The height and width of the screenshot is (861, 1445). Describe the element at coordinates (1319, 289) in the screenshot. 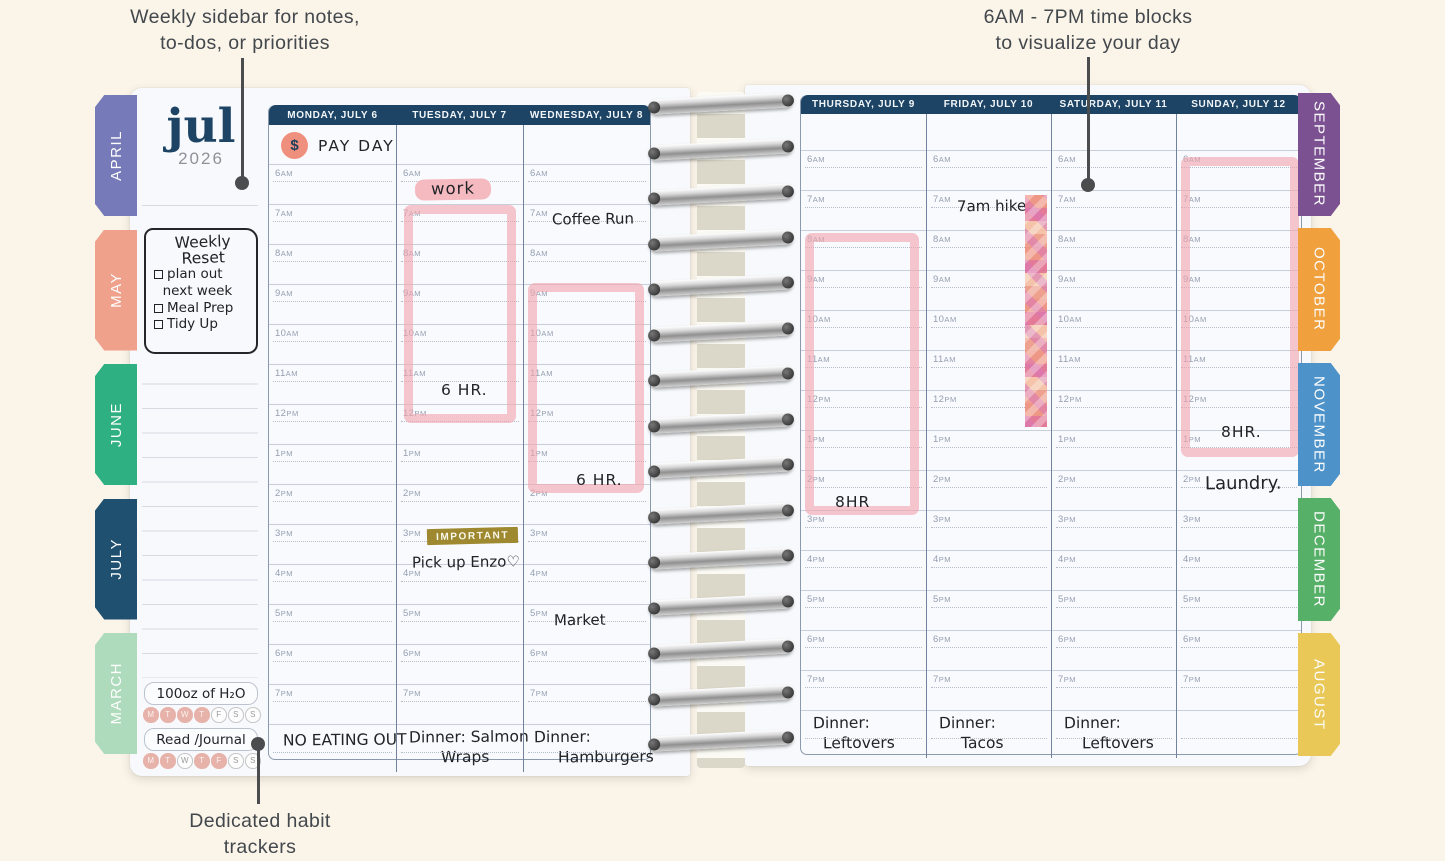

I see `month-tab-october: OCTOBER` at that location.